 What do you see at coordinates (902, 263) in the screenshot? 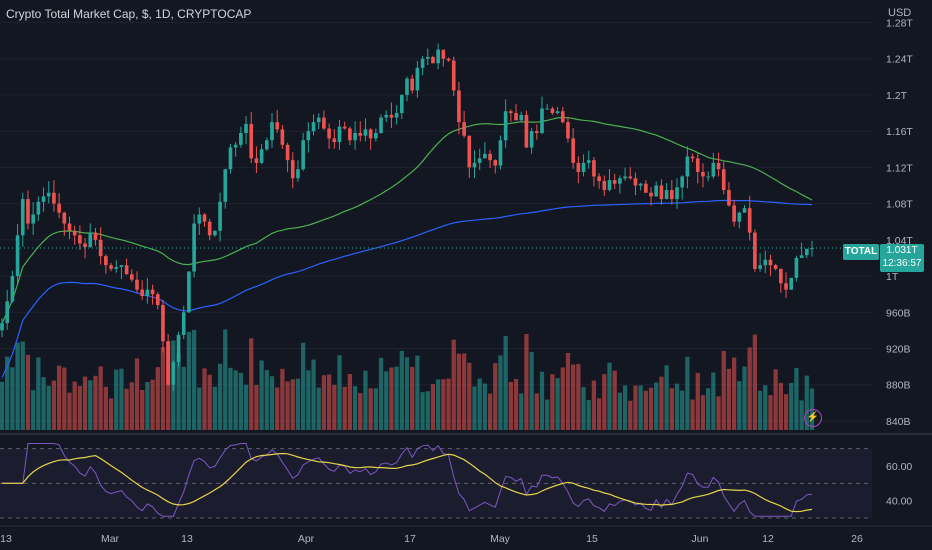
I see `bar-countdown: 12:36:57` at bounding box center [902, 263].